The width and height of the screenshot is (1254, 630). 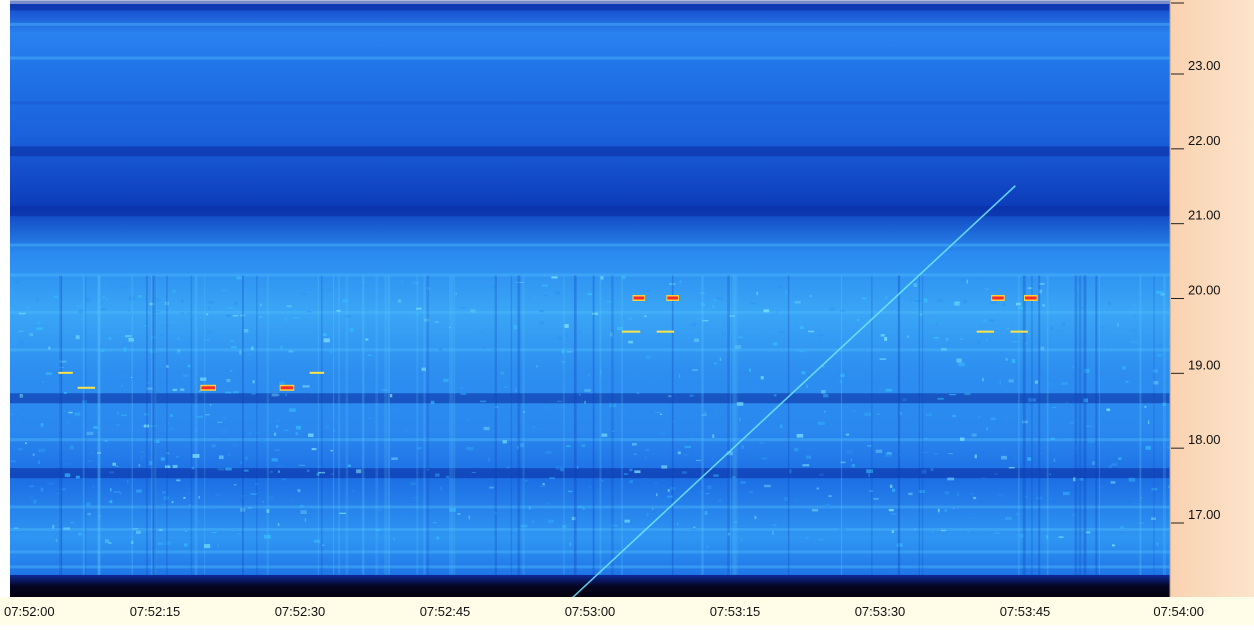 I want to click on y-tick-label: 20.00, so click(x=1204, y=290).